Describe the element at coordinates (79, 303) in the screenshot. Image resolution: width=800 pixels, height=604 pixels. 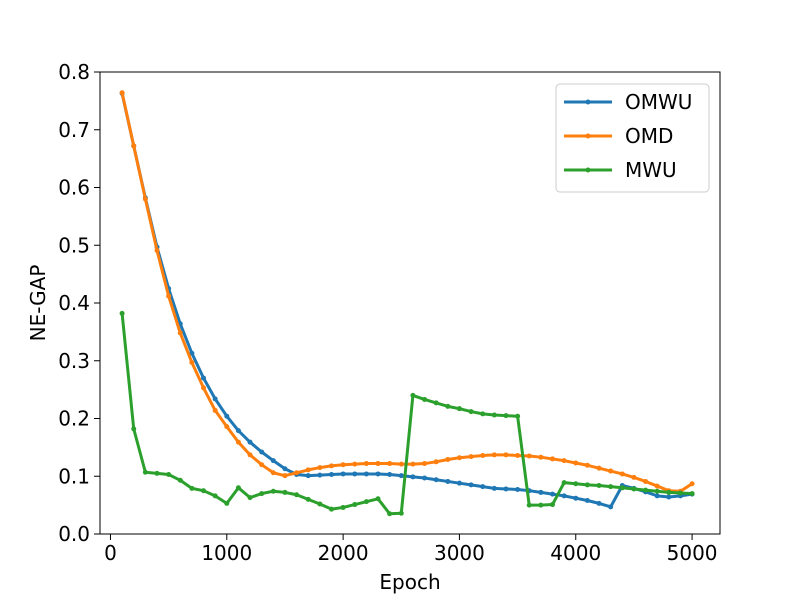
I see `y-axis-ticks: 0.0 0.1 0.2 0.3 0.4 0.5 0.6 0.7 0.8` at that location.